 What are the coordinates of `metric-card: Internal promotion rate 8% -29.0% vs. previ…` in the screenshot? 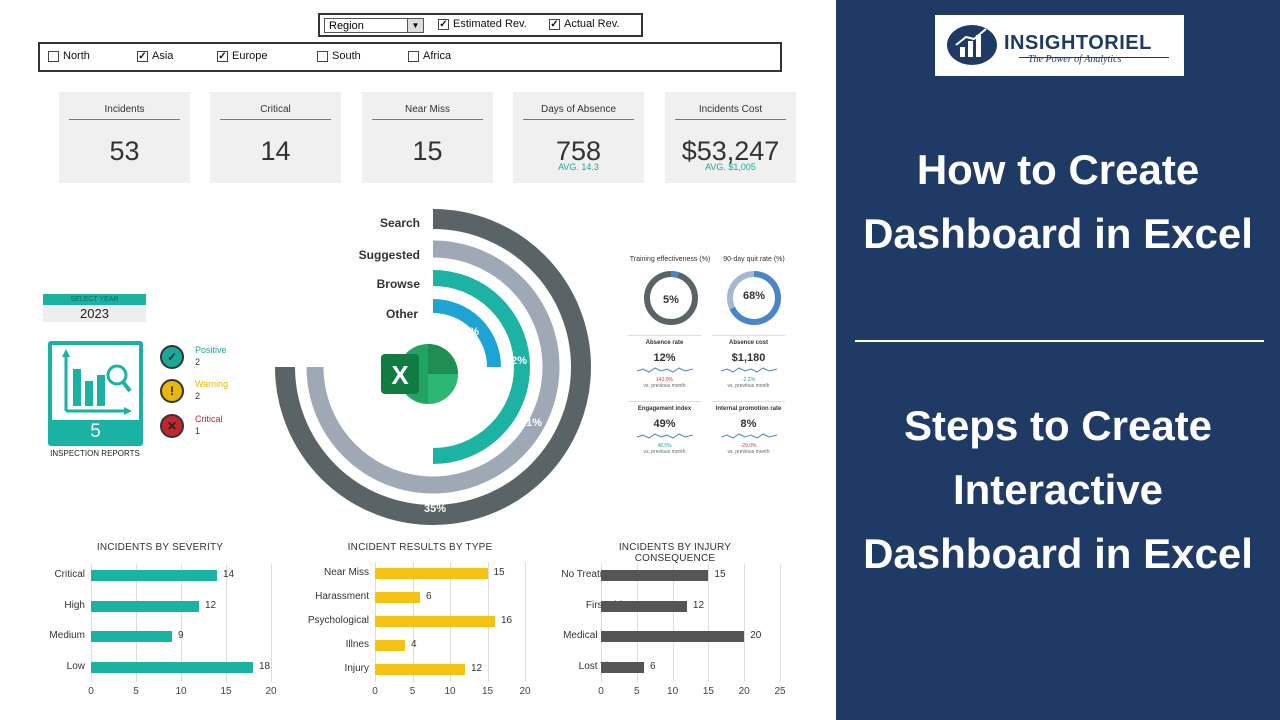 It's located at (748, 432).